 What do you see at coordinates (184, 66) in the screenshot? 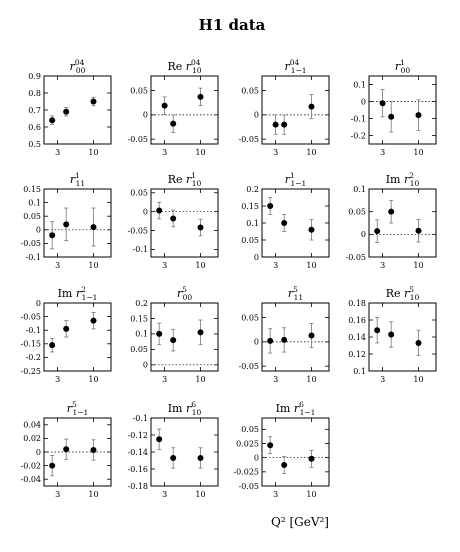
I see `panel-title: Re r04 10` at bounding box center [184, 66].